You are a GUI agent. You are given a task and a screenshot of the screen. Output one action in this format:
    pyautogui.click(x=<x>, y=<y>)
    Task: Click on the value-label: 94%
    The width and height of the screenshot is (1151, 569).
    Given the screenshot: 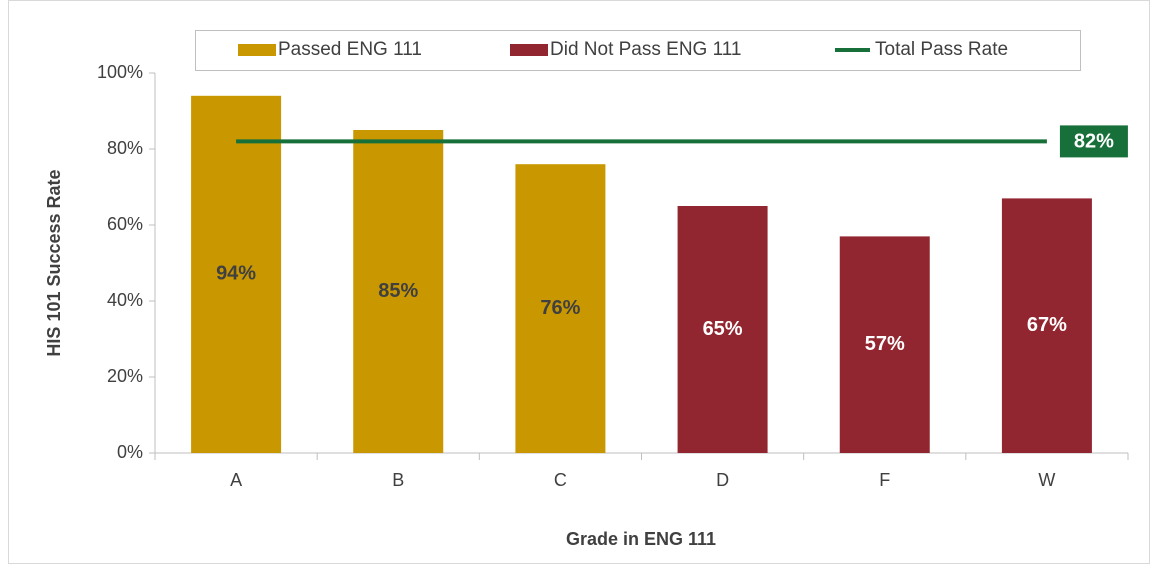 What is the action you would take?
    pyautogui.click(x=236, y=274)
    